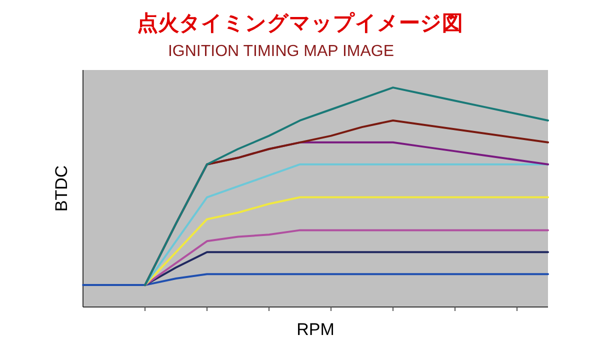 Image resolution: width=600 pixels, height=350 pixels. What do you see at coordinates (281, 51) in the screenshot?
I see `chart-subtitle: IGNITION TIMING MAP IMAGE` at bounding box center [281, 51].